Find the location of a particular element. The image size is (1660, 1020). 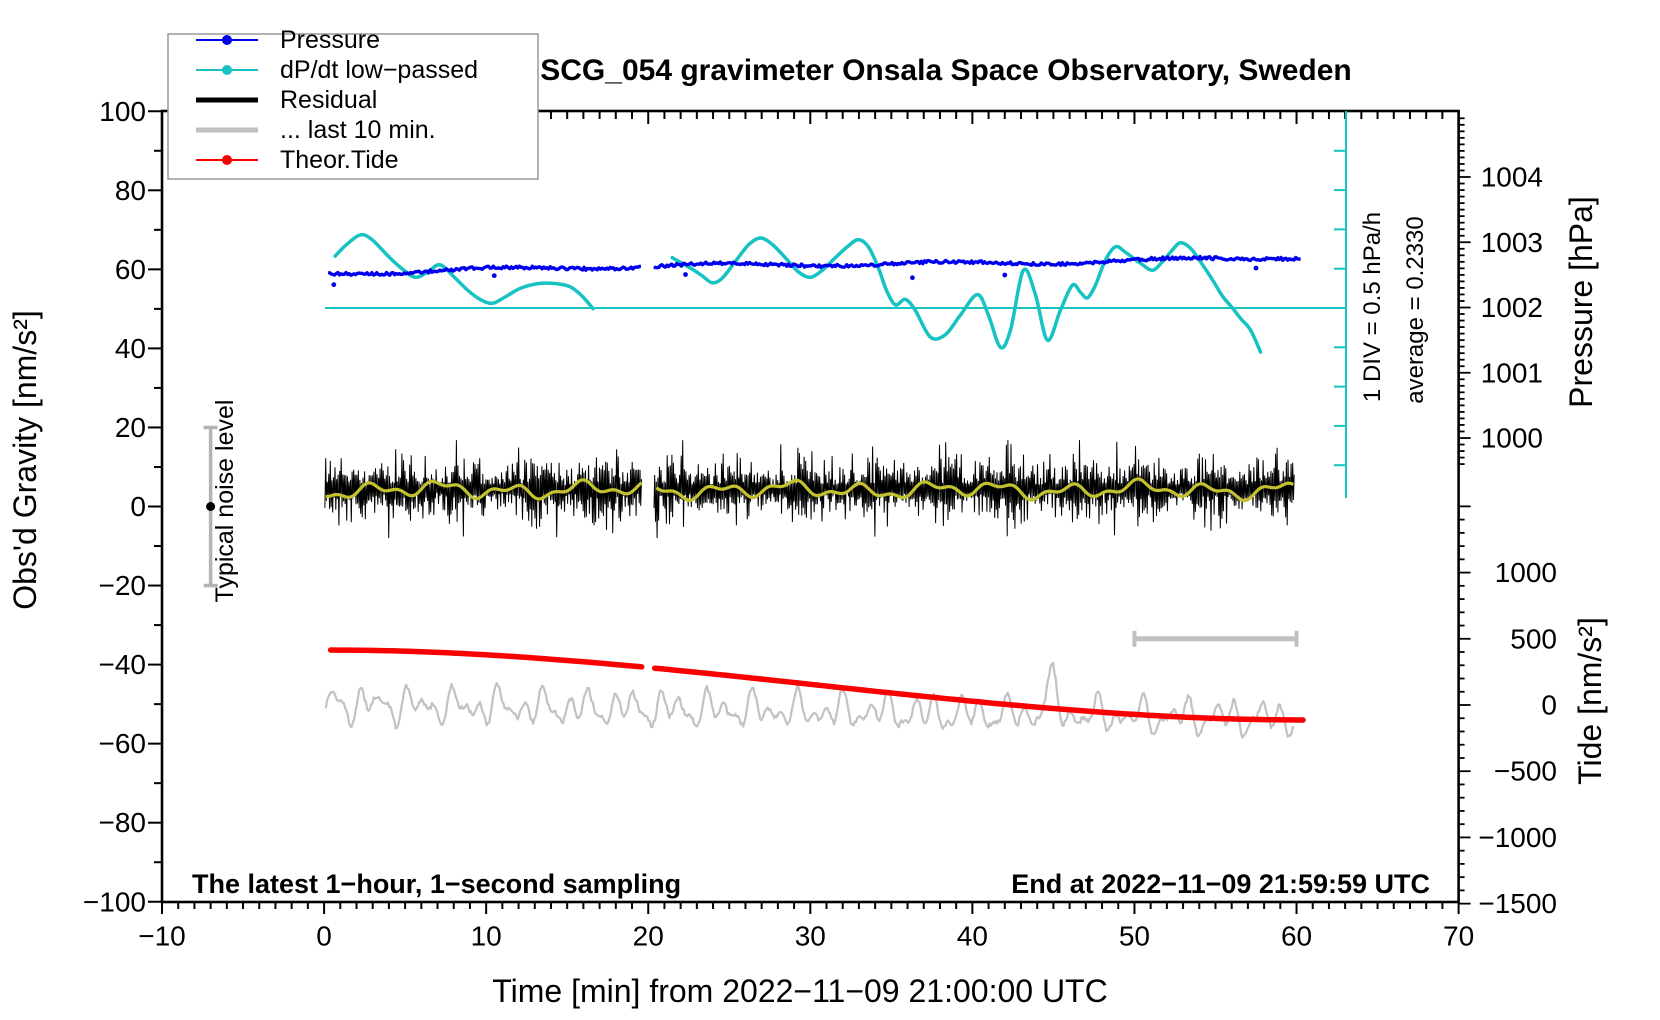

svg-text: 1004 is located at coordinates (1512, 177).